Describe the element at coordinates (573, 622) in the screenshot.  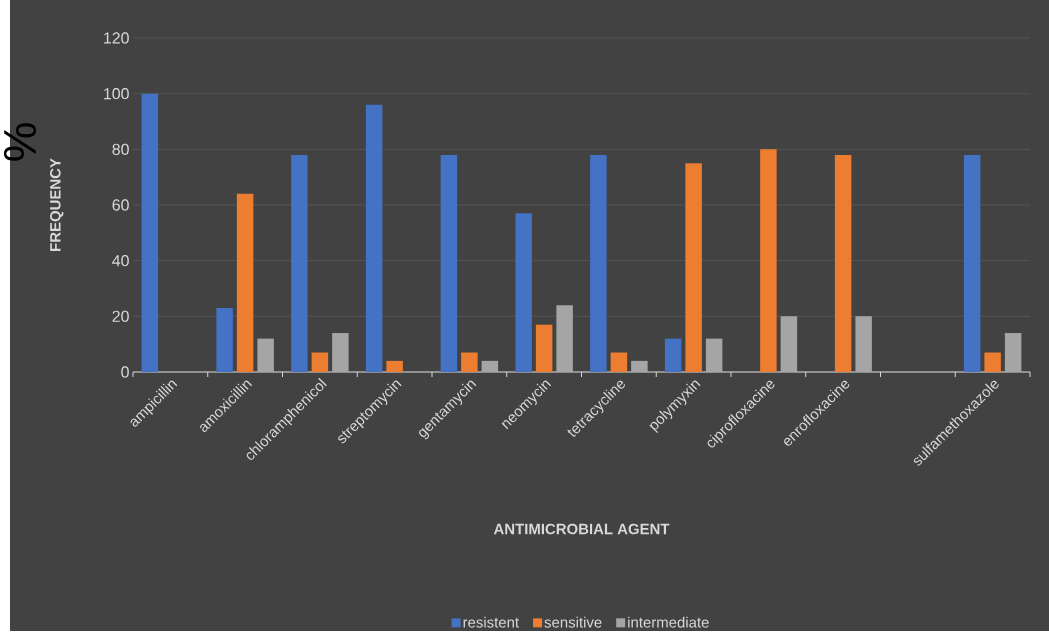
I see `legend-label: sensitive` at that location.